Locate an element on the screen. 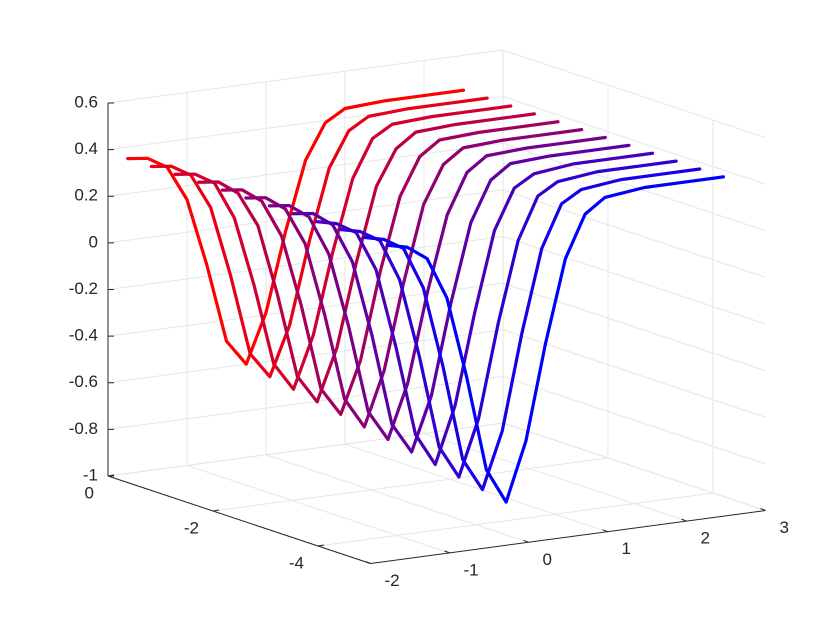 This screenshot has width=840, height=635. z-tick-label: -0.6 is located at coordinates (83, 381).